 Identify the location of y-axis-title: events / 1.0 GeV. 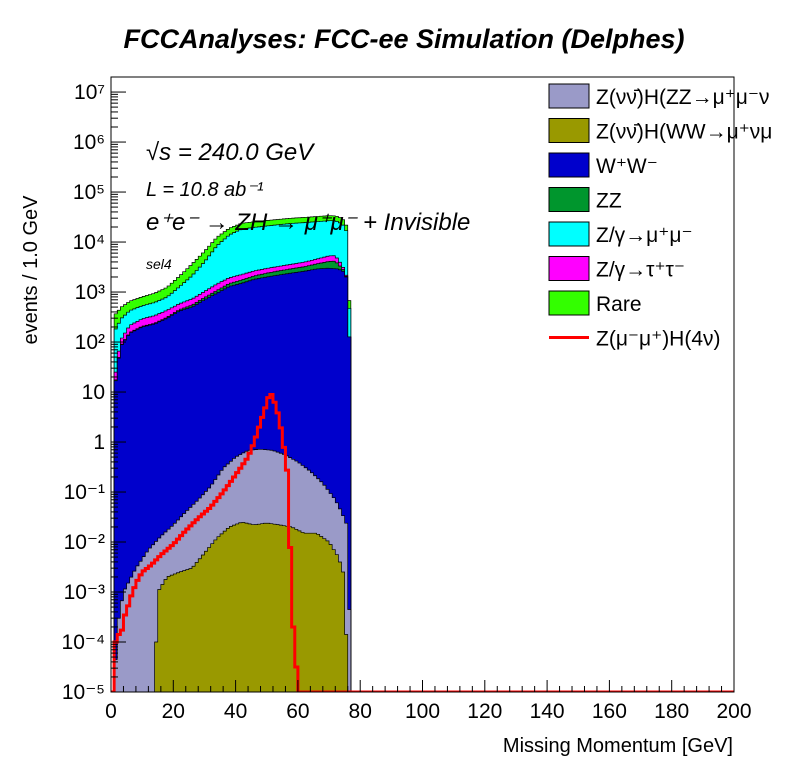
(31, 270).